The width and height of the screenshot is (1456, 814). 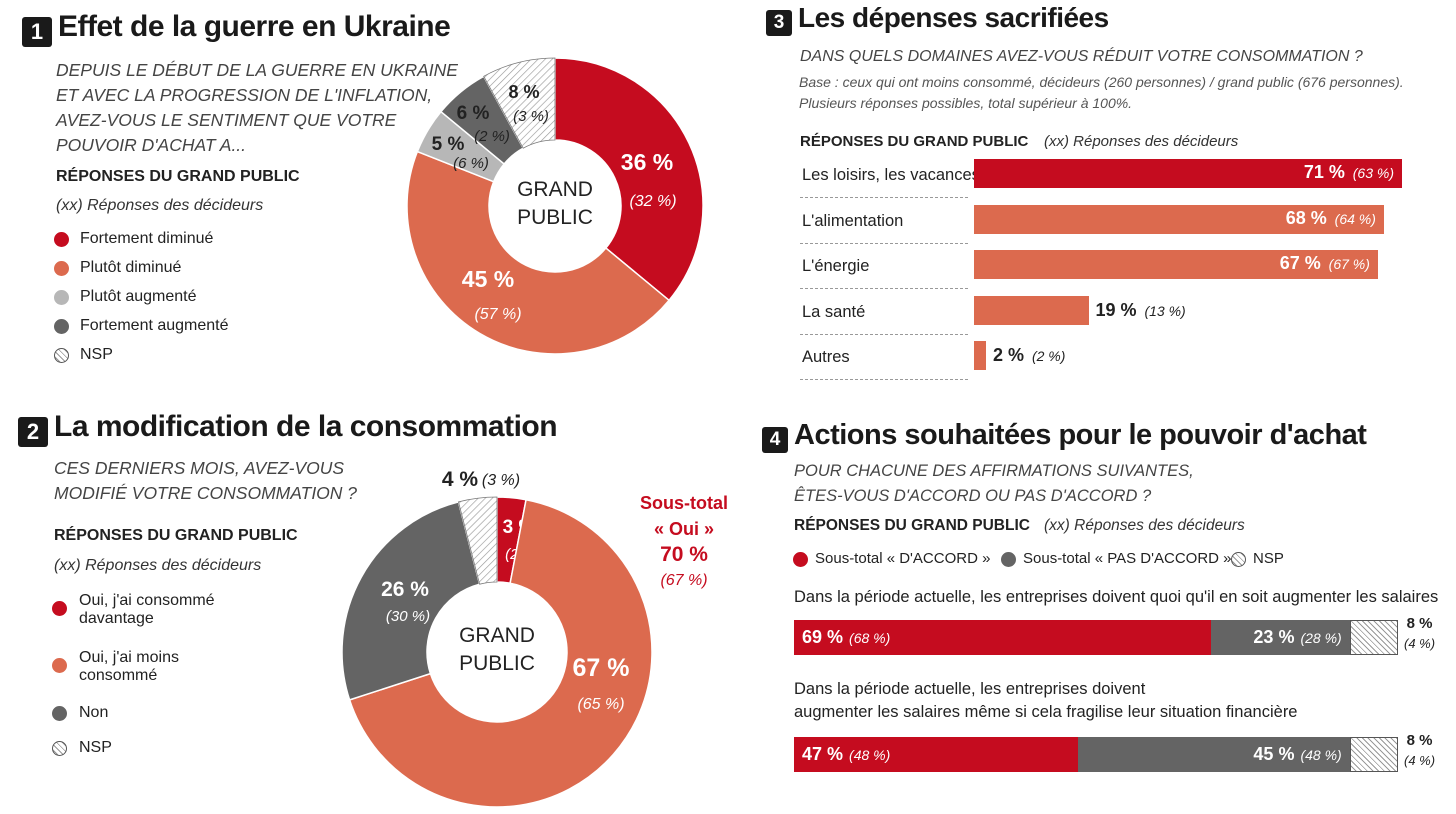 I want to click on bar-value: 68 %, so click(x=1306, y=217).